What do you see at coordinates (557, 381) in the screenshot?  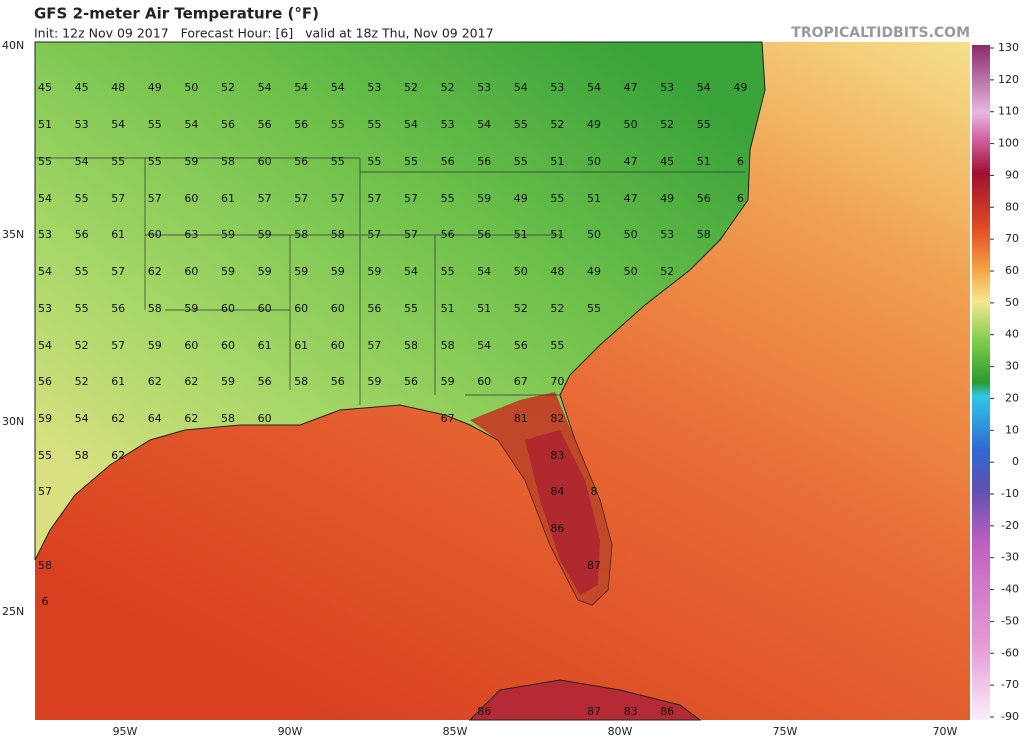 I see `station-value: 70` at bounding box center [557, 381].